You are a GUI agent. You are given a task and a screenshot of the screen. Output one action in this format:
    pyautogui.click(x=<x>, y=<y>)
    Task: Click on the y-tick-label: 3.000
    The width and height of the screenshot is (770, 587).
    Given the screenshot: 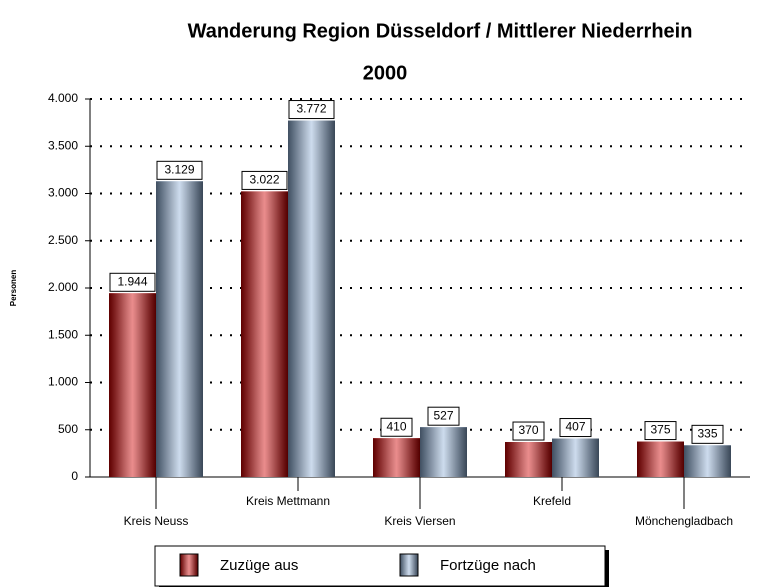 What is the action you would take?
    pyautogui.click(x=63, y=193)
    